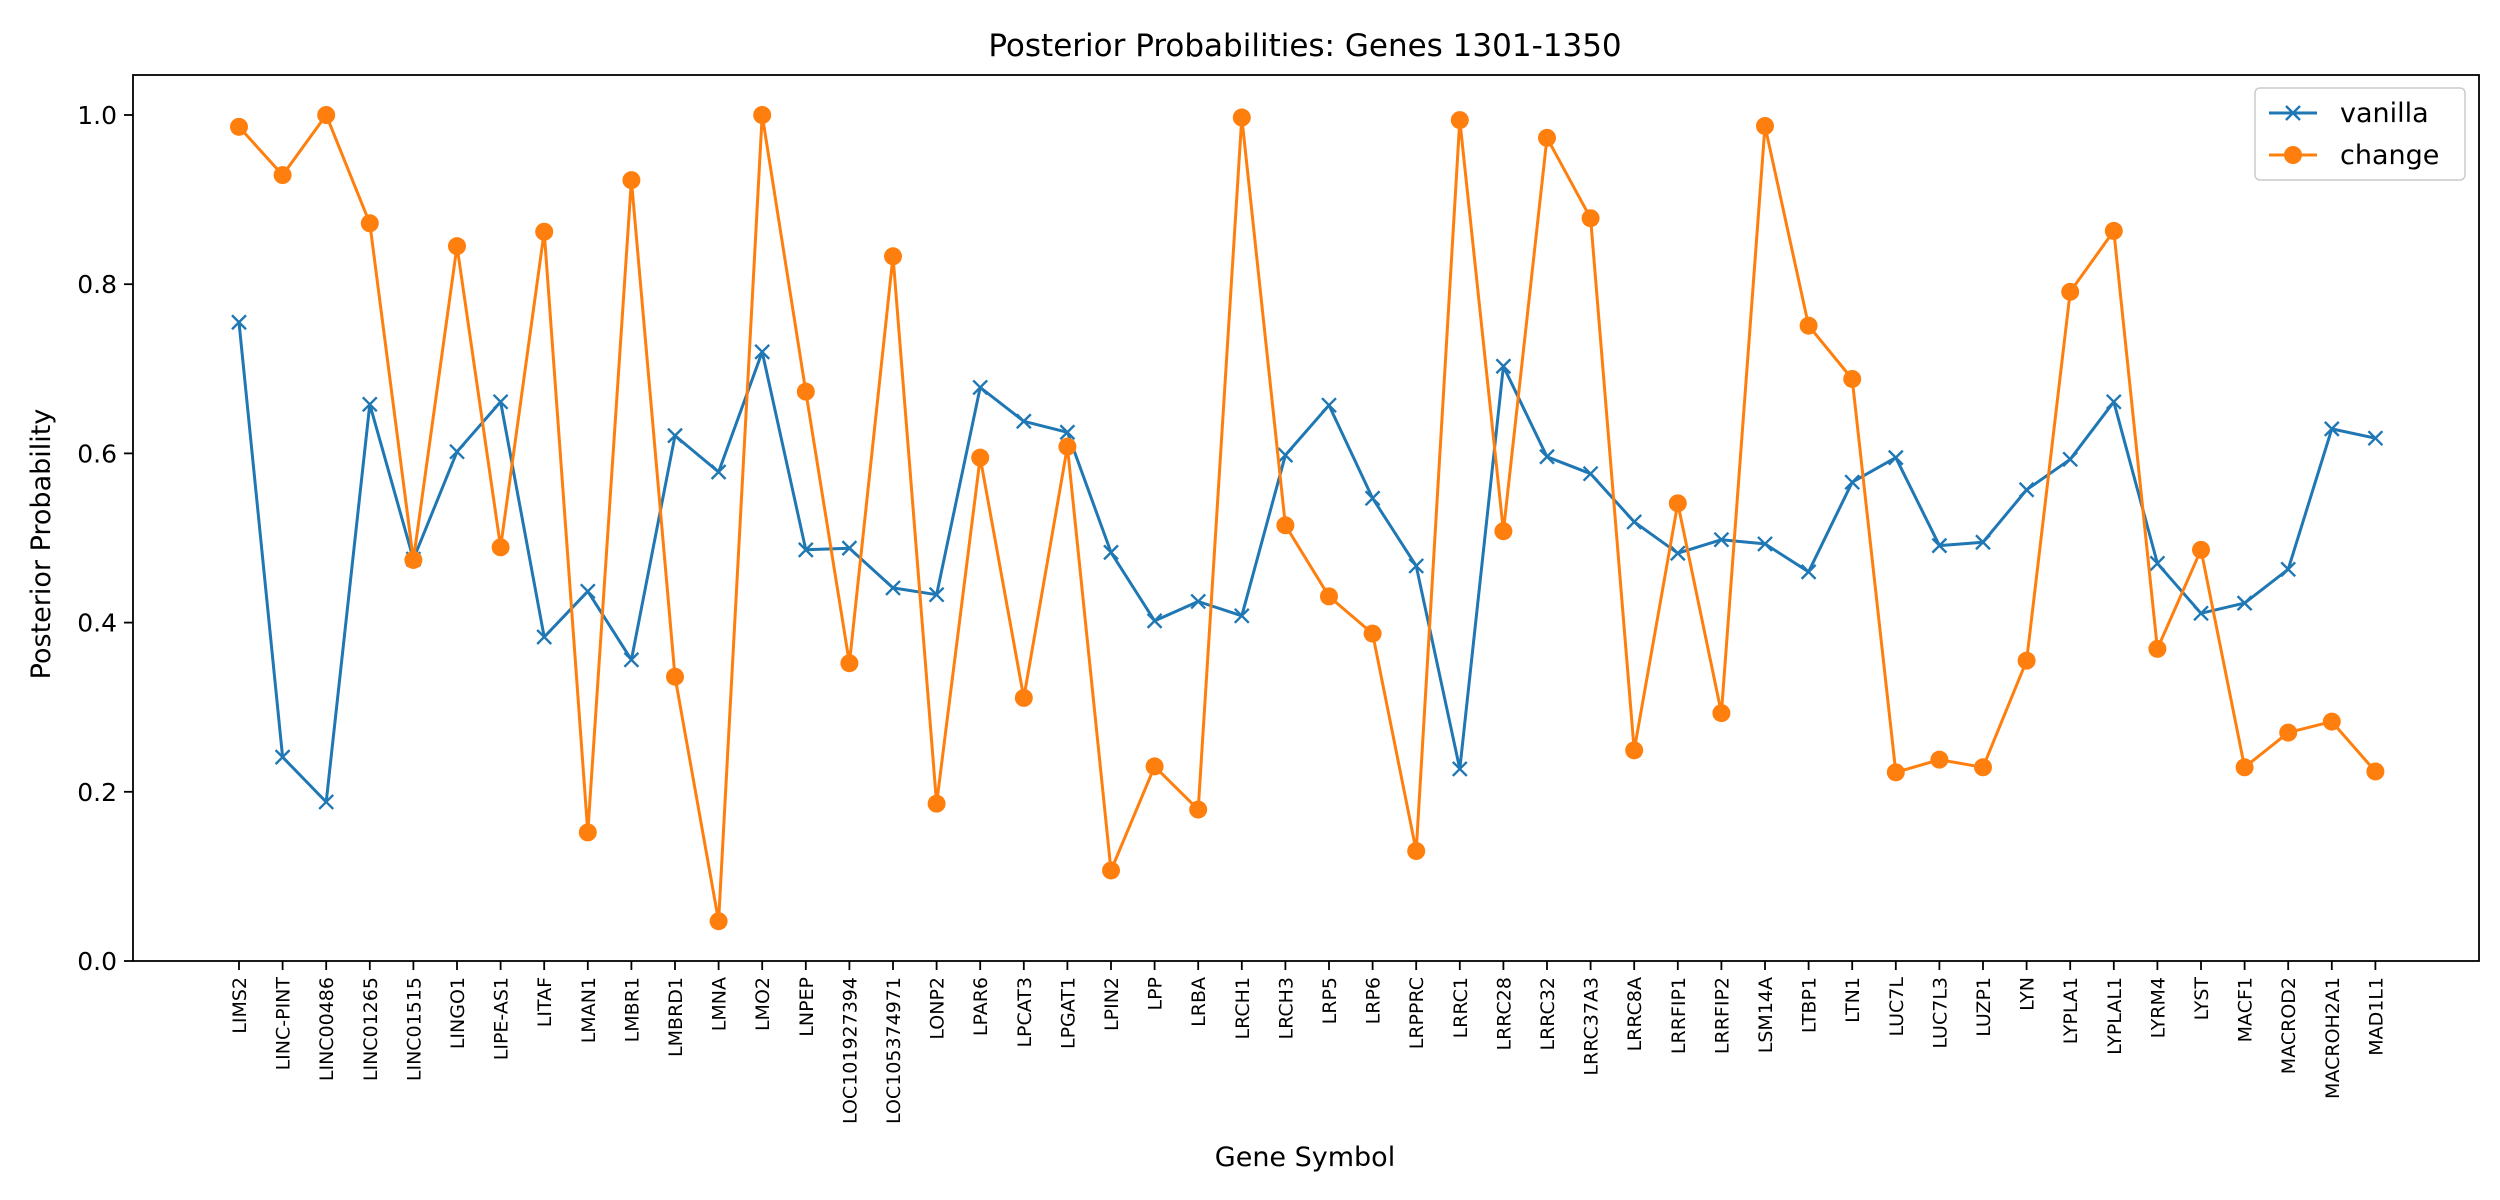 This screenshot has width=2500, height=1200. I want to click on x-tick-label: LSM14A, so click(1766, 1015).